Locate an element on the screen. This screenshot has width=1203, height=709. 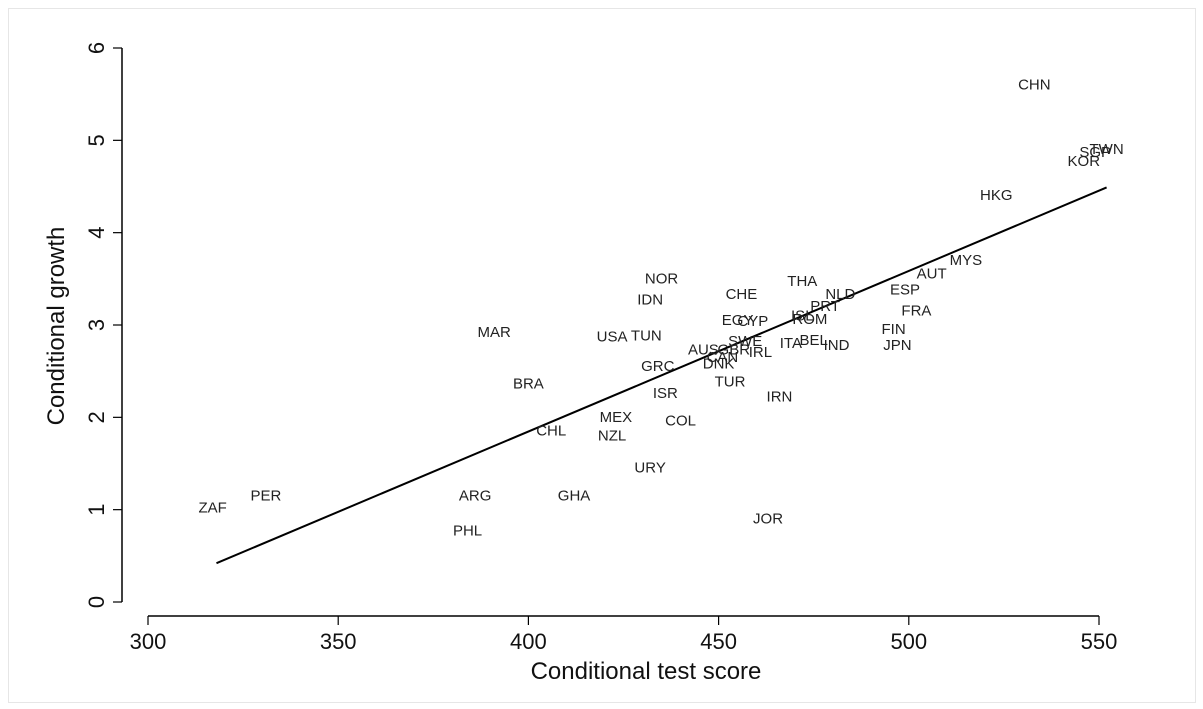
data-point-label: AUT is located at coordinates (932, 274).